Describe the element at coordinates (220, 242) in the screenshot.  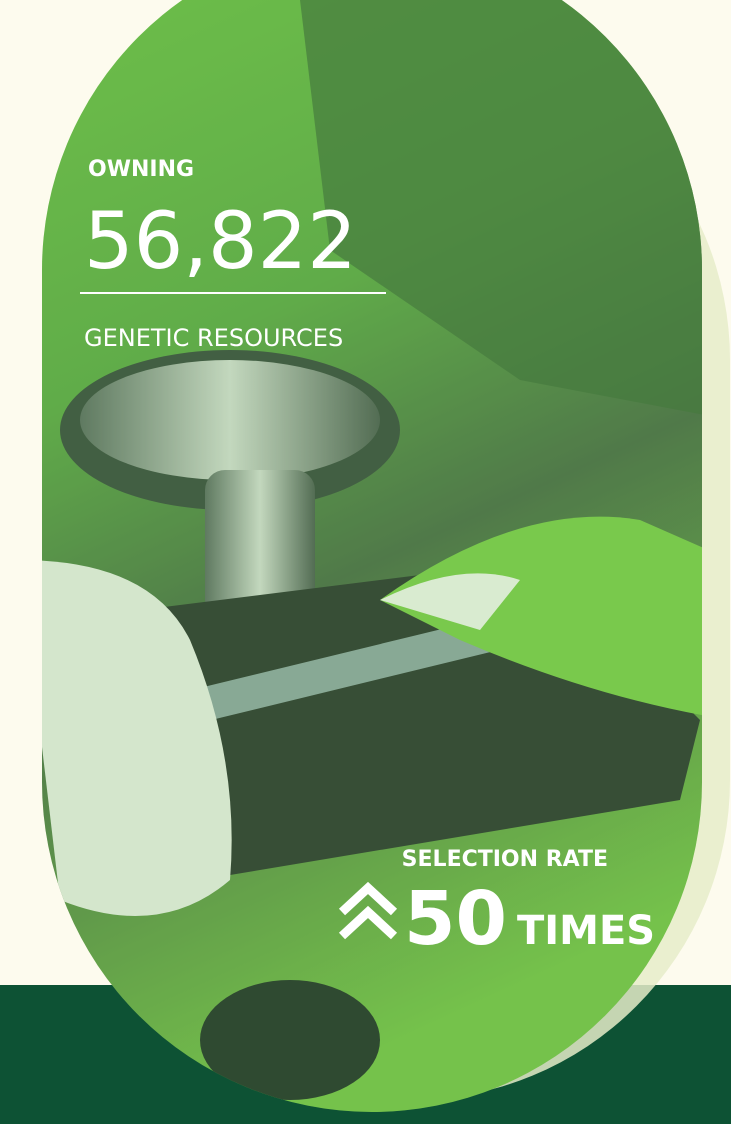
I see `stat-value: 56,822` at that location.